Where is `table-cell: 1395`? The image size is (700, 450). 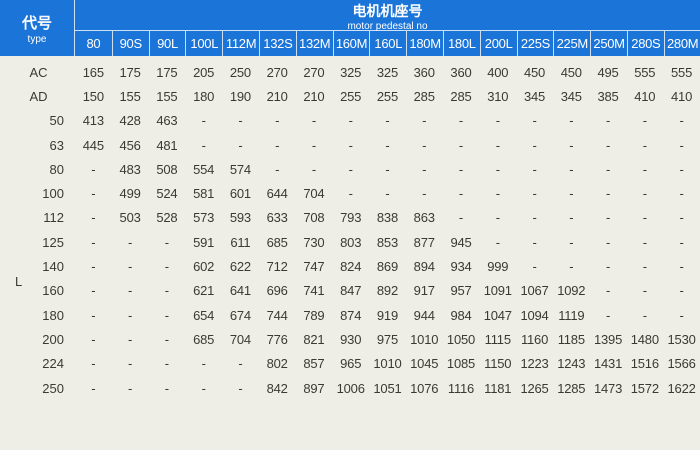
table-cell: 1395 is located at coordinates (608, 339).